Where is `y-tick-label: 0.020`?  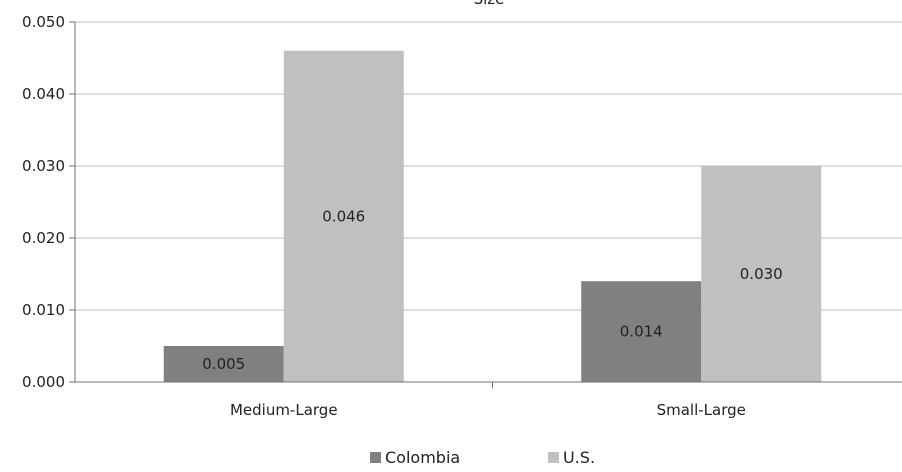 y-tick-label: 0.020 is located at coordinates (43, 238).